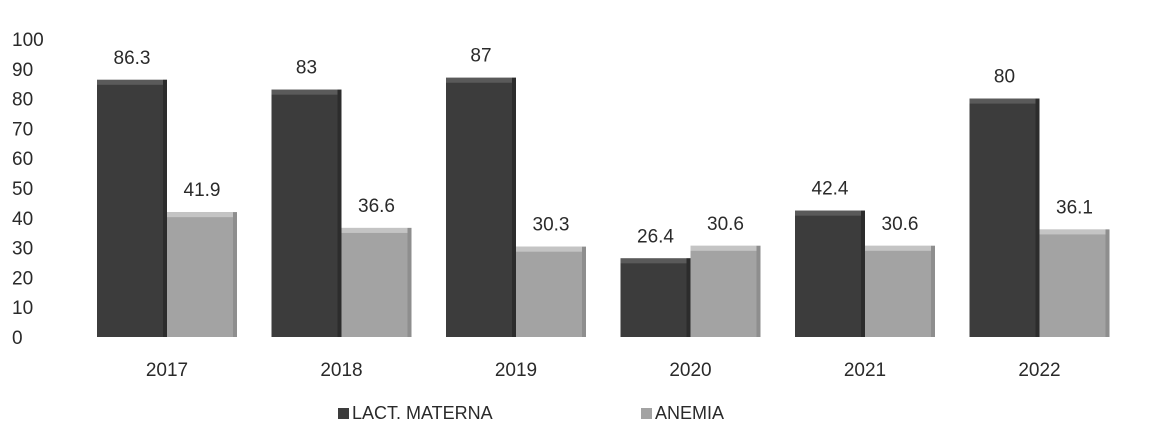  I want to click on bar-face-lact-materna-2020, so click(655, 297).